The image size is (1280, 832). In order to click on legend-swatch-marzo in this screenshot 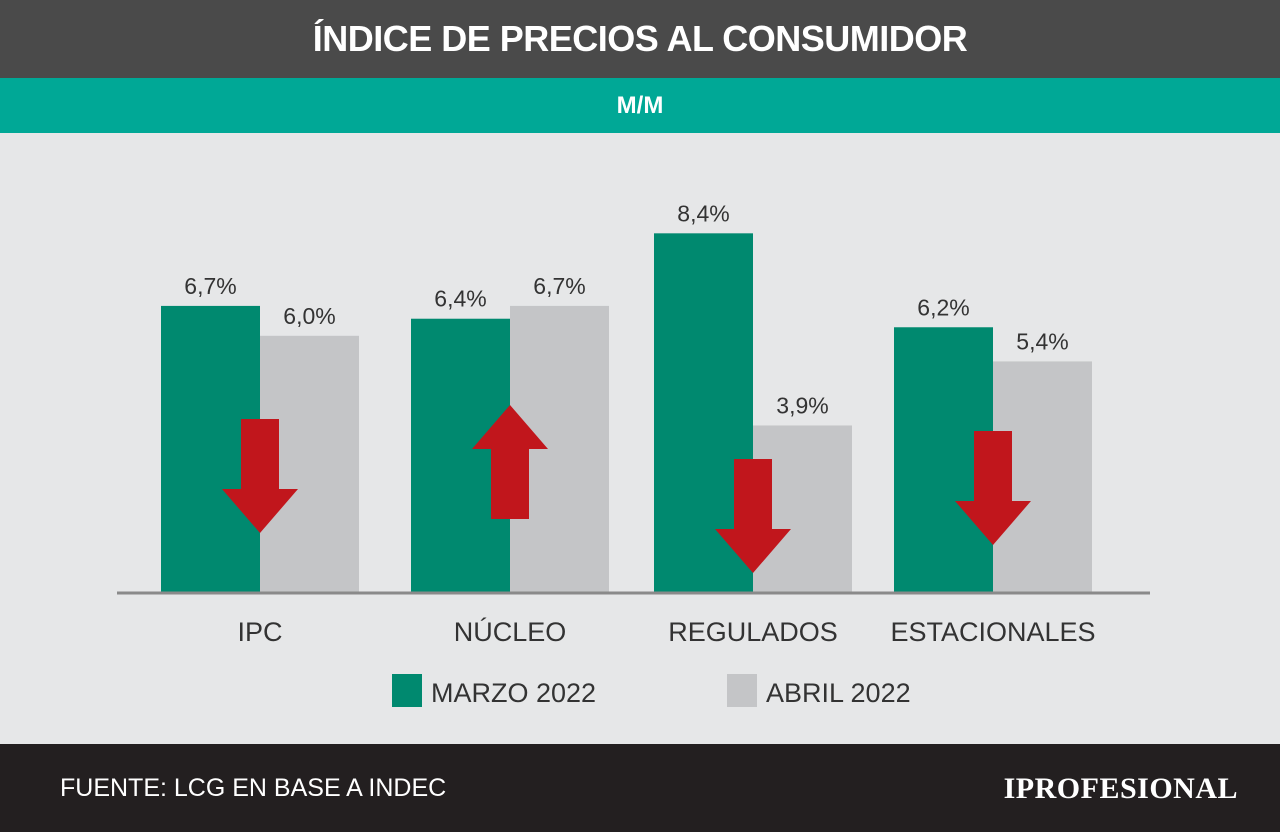, I will do `click(407, 690)`.